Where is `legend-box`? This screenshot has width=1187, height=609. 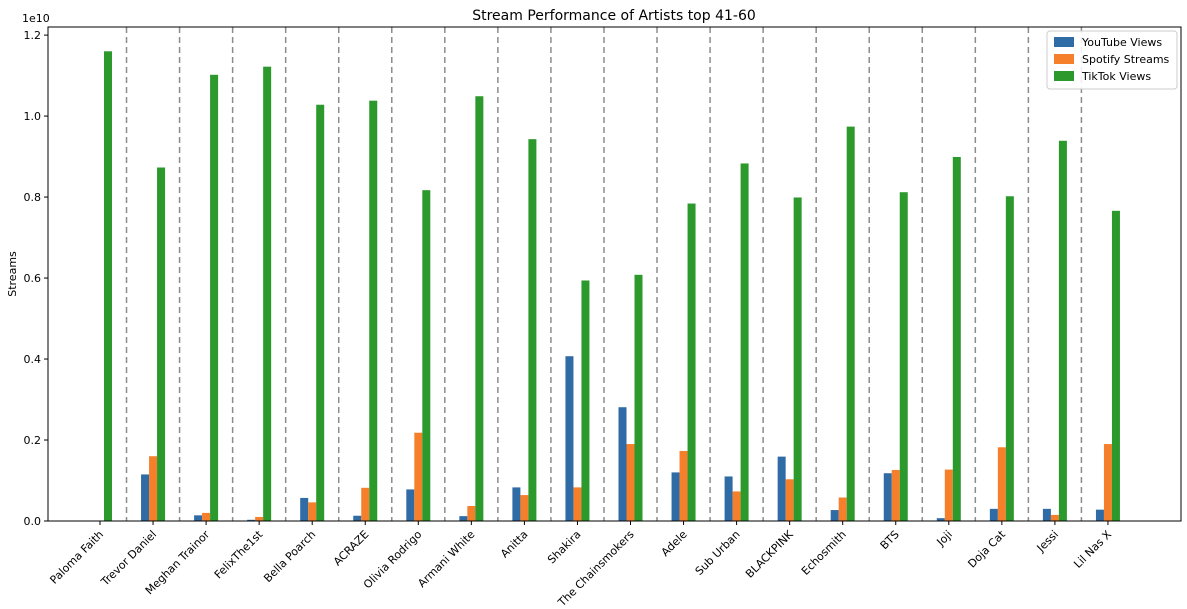
legend-box is located at coordinates (1112, 60).